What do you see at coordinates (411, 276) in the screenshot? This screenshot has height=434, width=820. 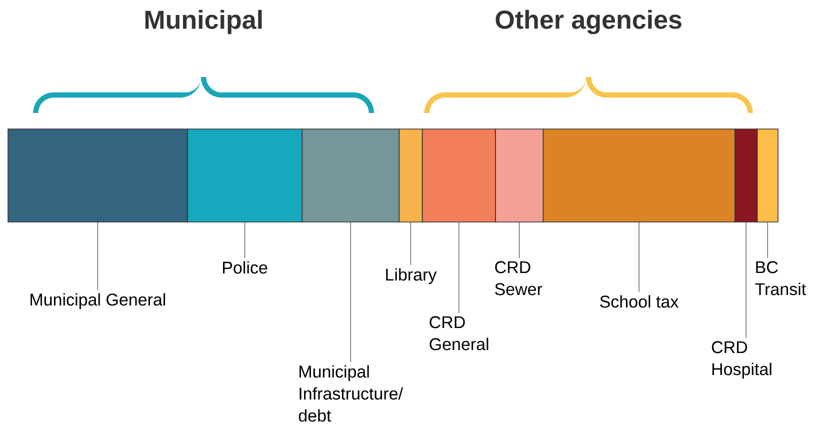 I see `text: Library` at bounding box center [411, 276].